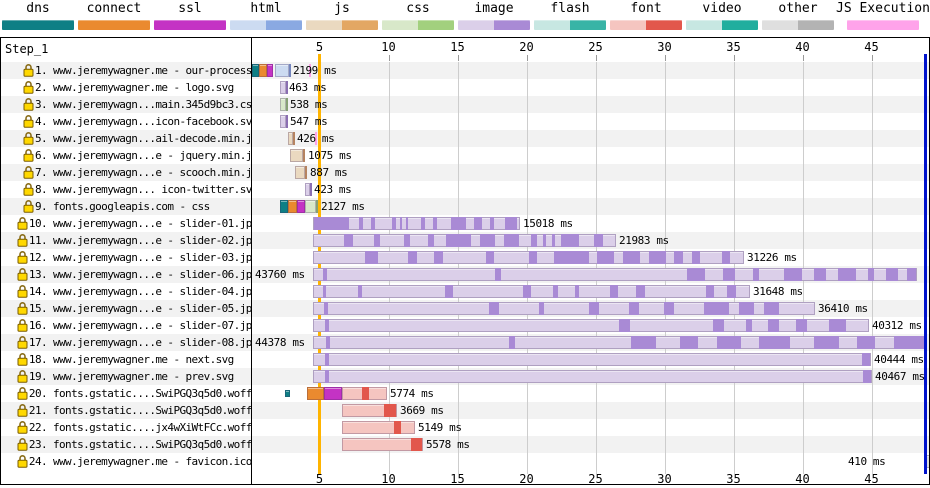  I want to click on request-row: 6. www.jeremywagn...e - jquery.min.js, so click(126, 155).